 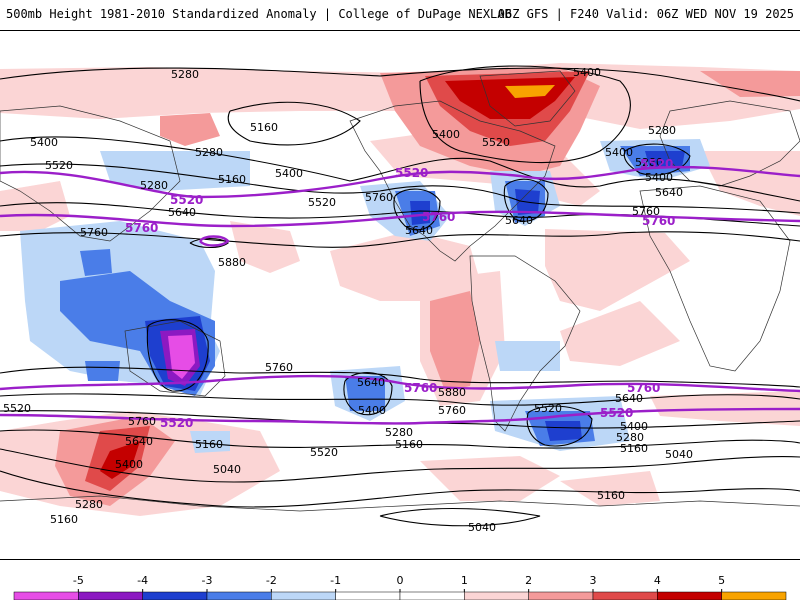 I want to click on highlight-5520-south, so click(x=400, y=416).